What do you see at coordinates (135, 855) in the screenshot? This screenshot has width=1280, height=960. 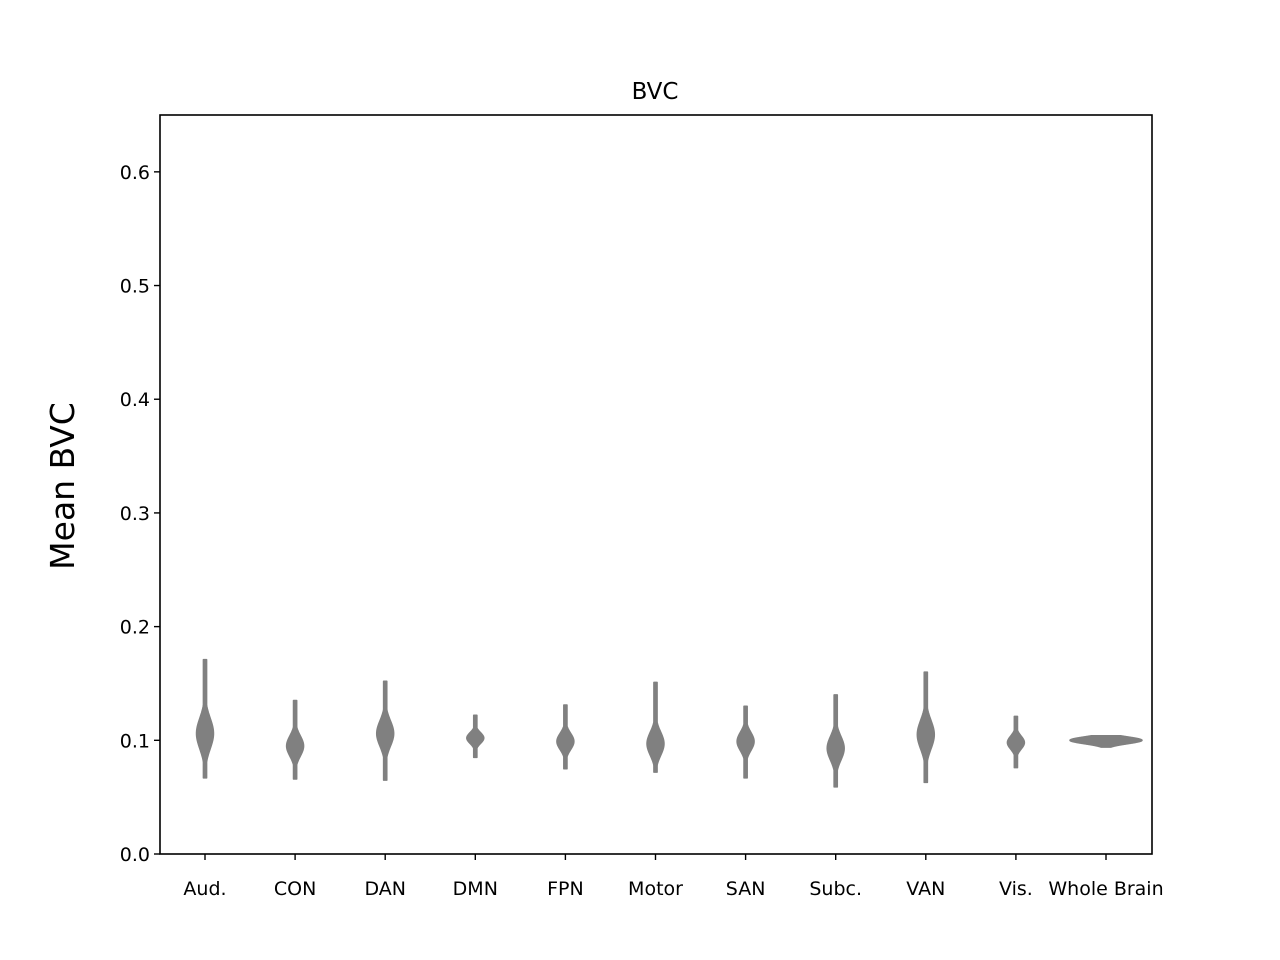 I see `y-tick-label: 0.0` at bounding box center [135, 855].